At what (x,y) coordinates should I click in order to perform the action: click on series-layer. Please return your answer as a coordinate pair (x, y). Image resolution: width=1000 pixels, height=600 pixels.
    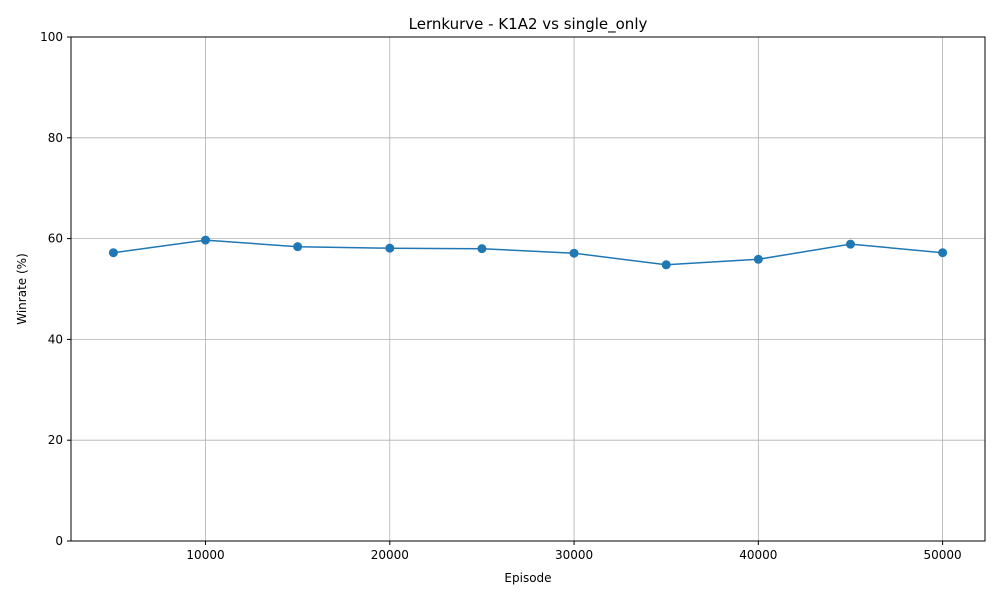
    Looking at the image, I should click on (528, 252).